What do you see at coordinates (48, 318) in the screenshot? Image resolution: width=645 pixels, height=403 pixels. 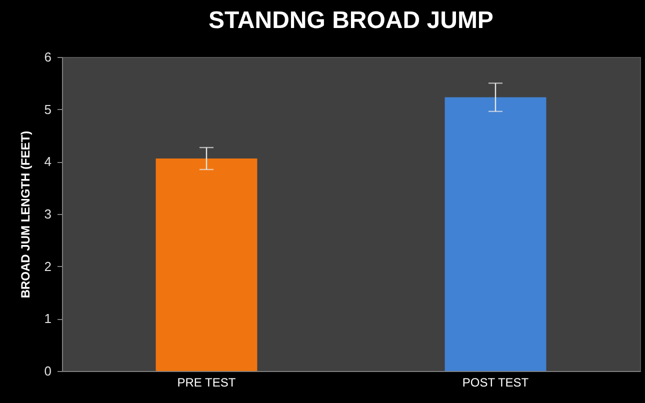 I see `y-tick-label: 1` at bounding box center [48, 318].